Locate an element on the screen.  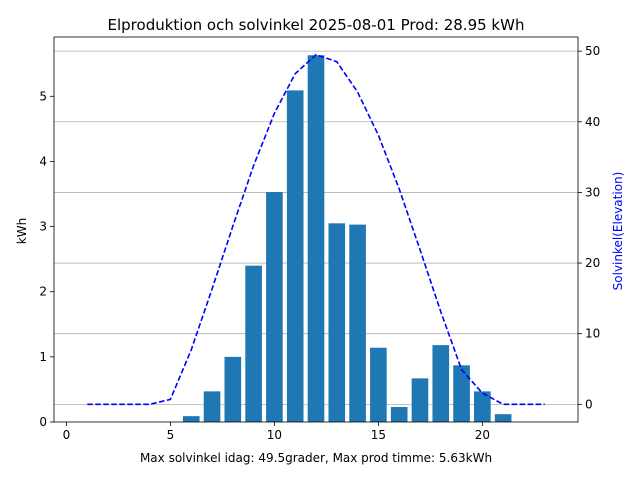
x-tick-label: 10 is located at coordinates (274, 435).